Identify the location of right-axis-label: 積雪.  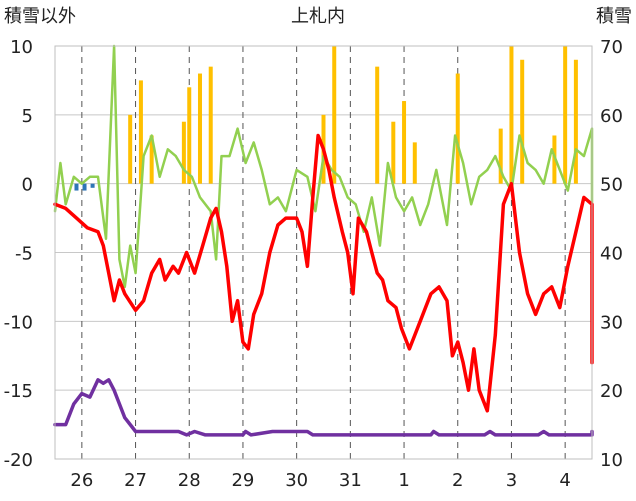
(614, 16).